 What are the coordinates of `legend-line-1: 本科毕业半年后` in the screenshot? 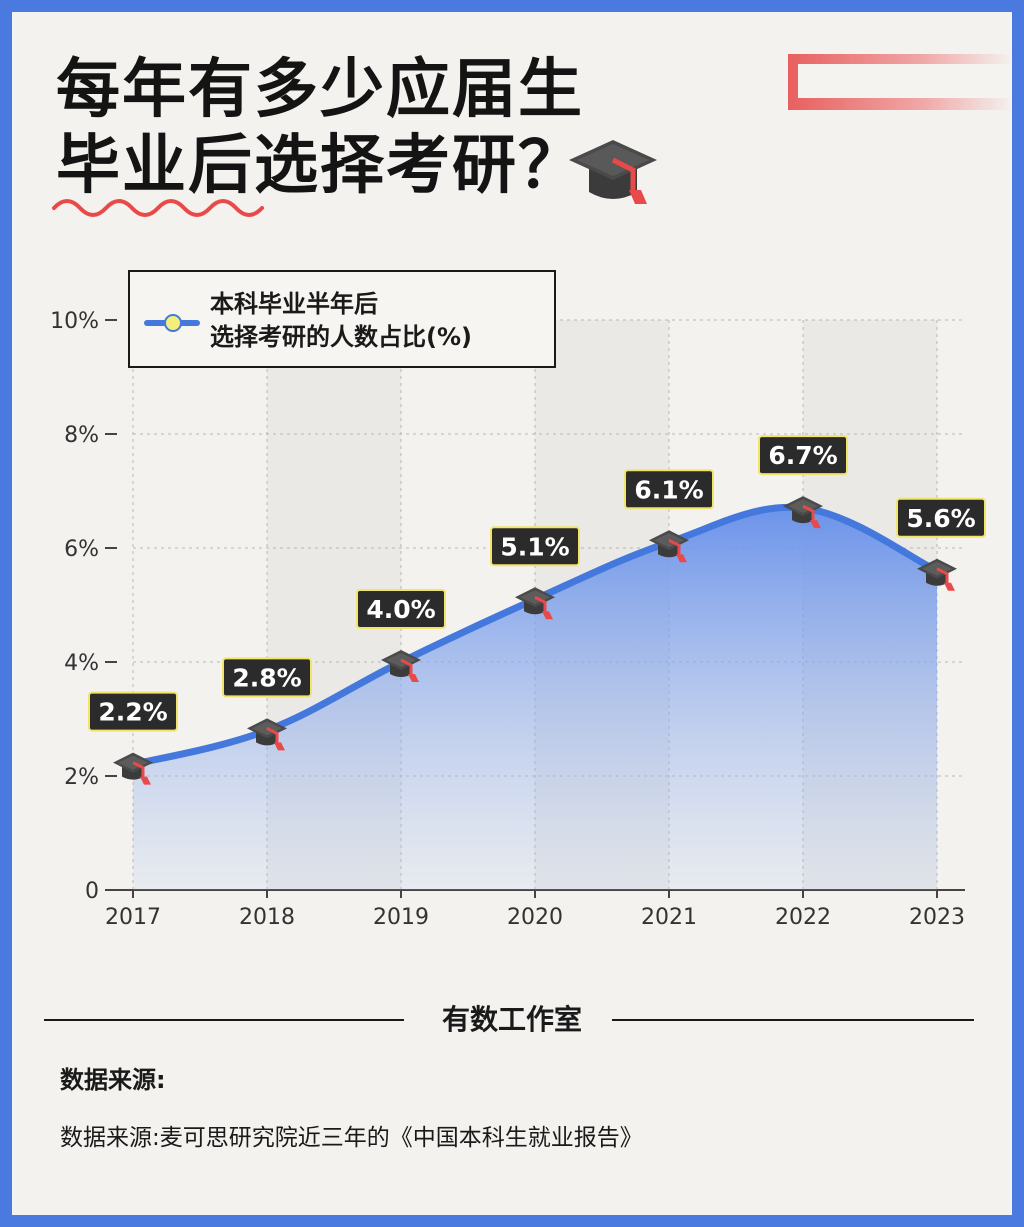 It's located at (294, 304).